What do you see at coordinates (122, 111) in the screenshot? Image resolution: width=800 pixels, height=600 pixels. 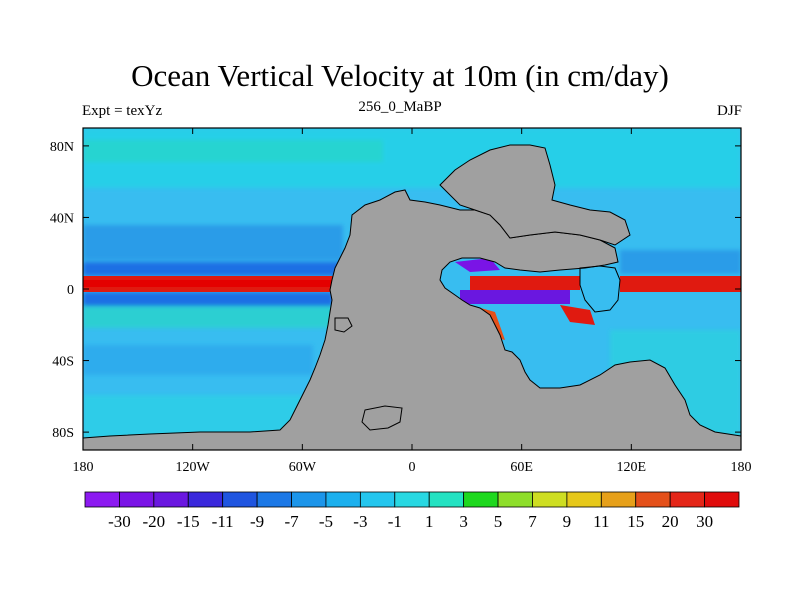 I see `experiment-label: Expt = texYz` at bounding box center [122, 111].